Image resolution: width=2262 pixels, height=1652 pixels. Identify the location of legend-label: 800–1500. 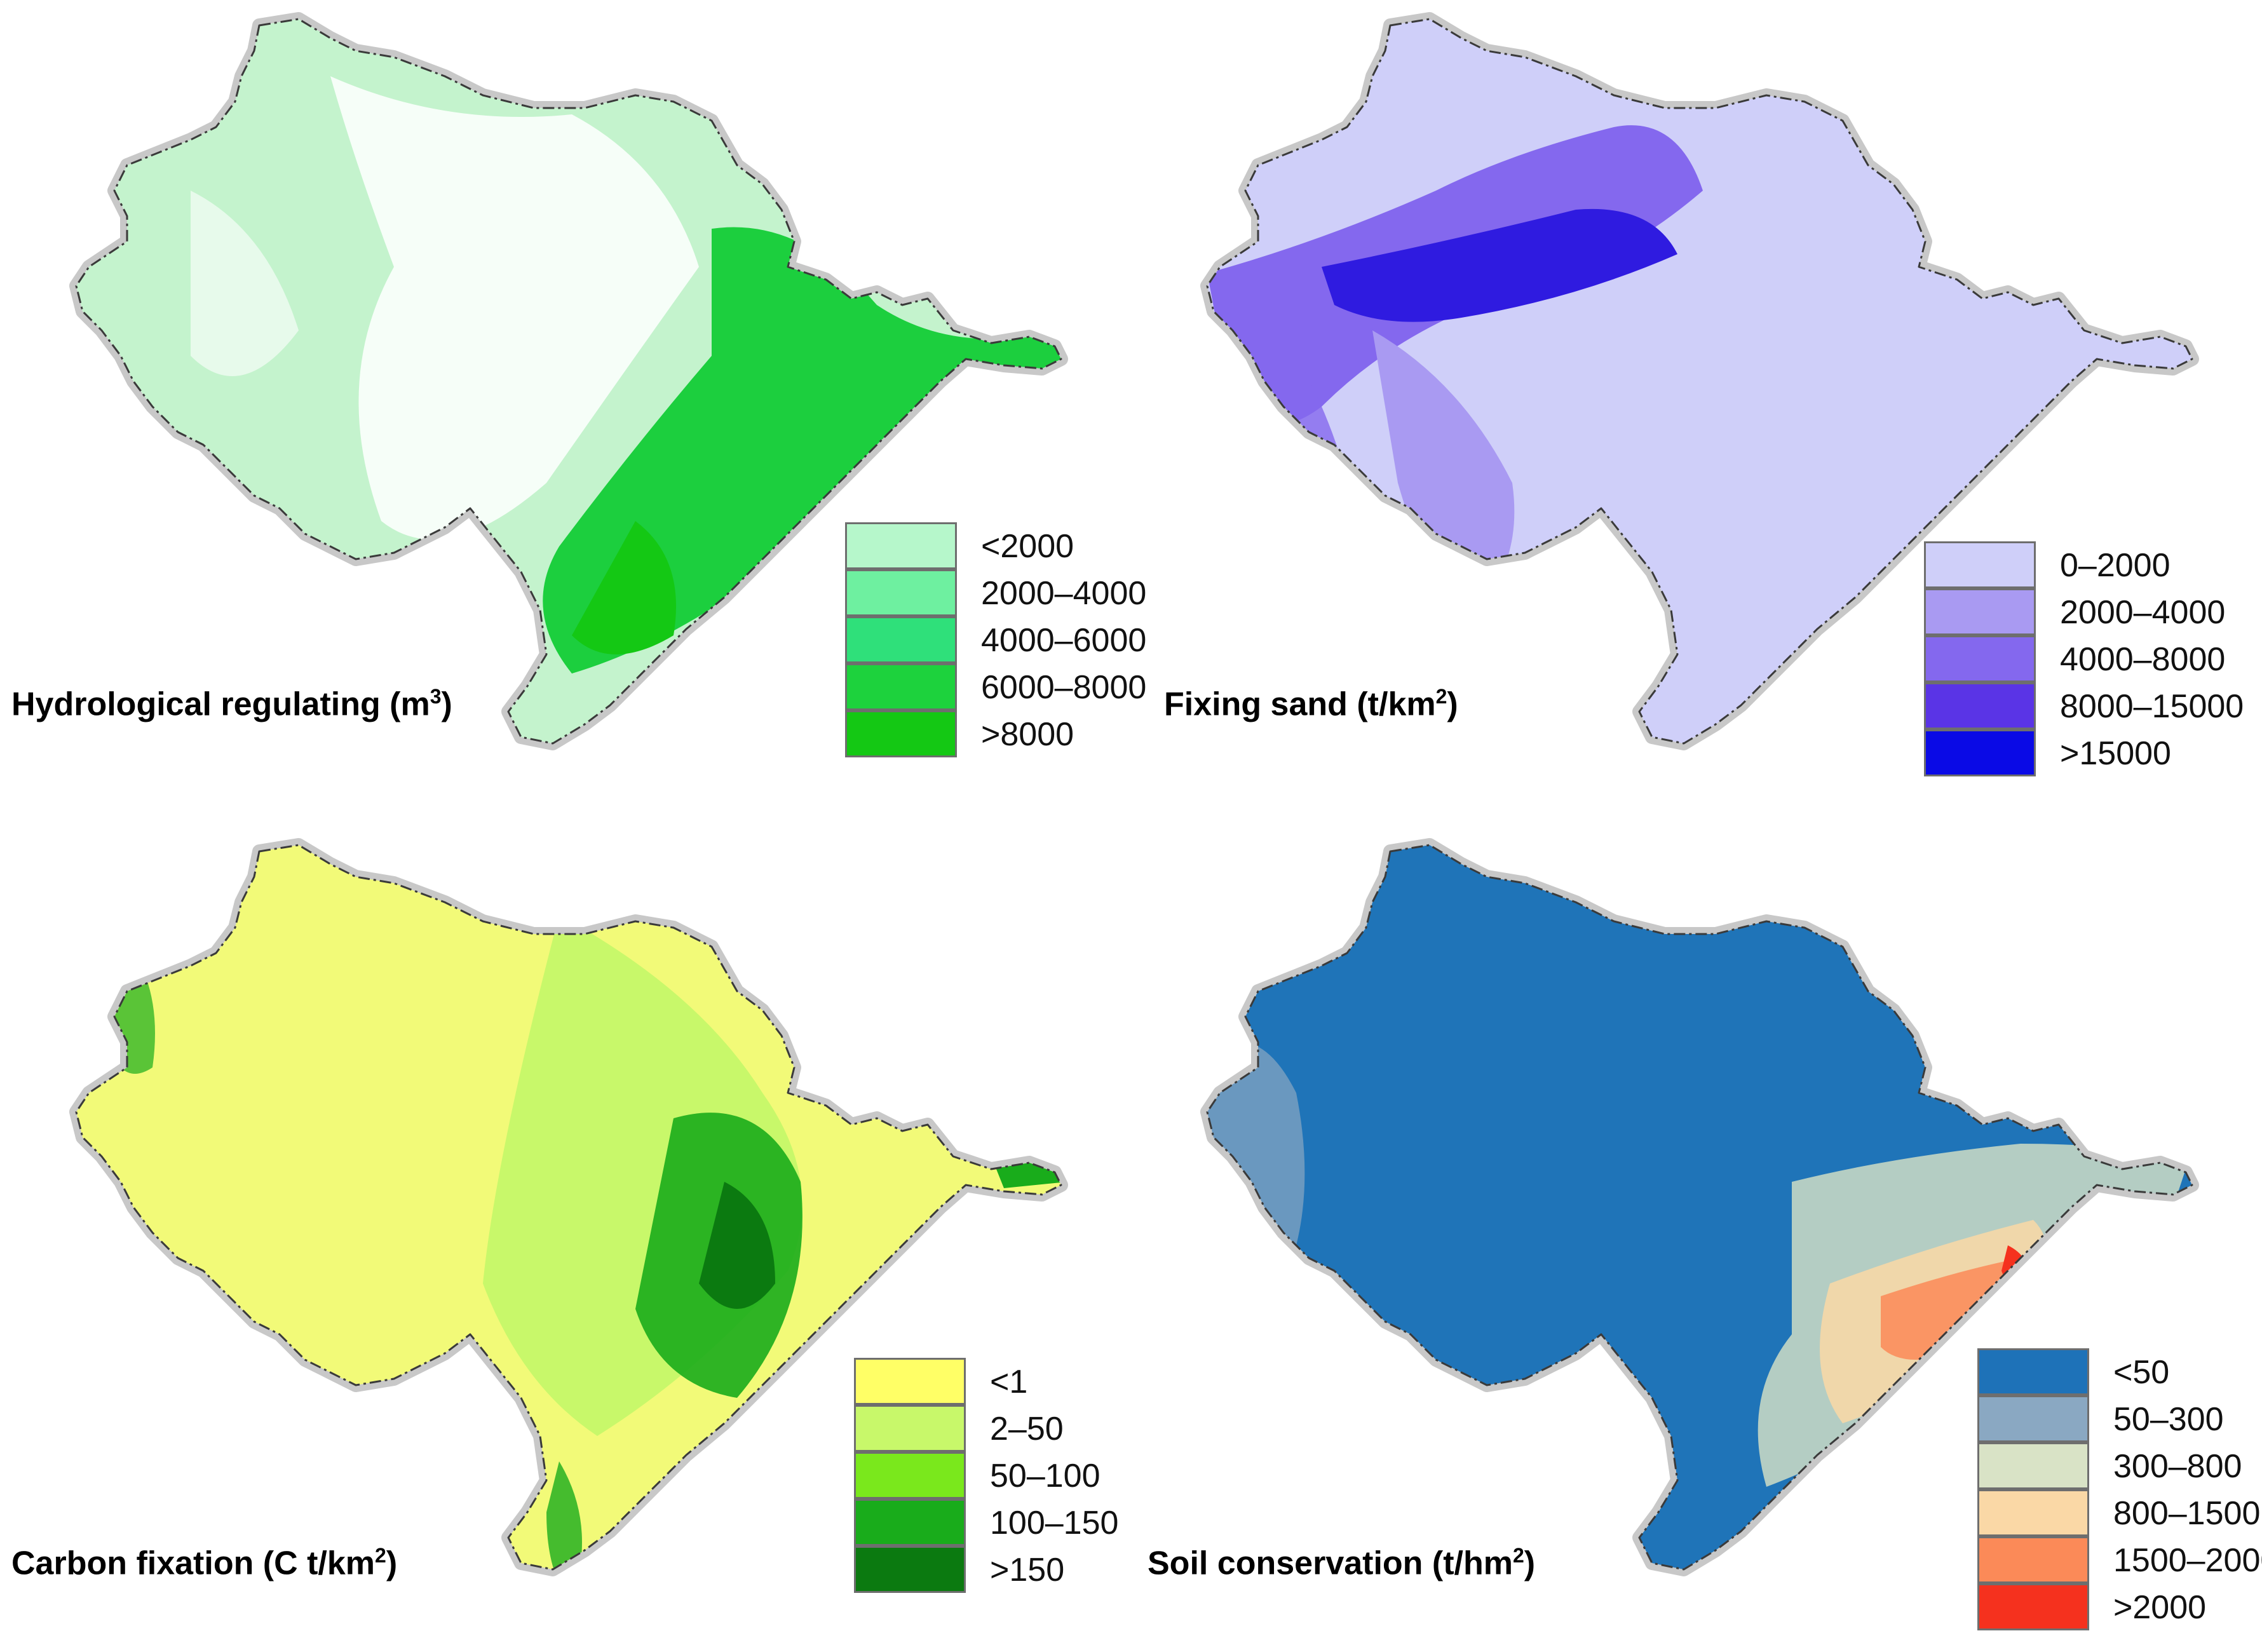
(2187, 1514).